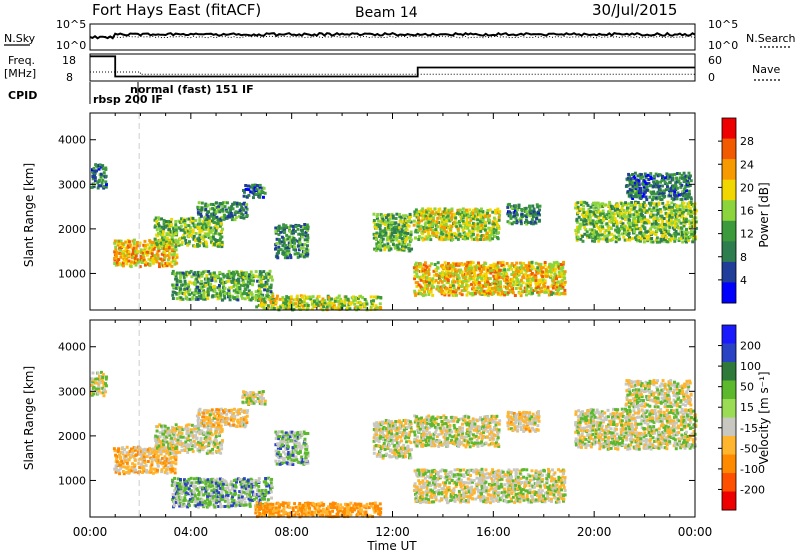 Image resolution: width=800 pixels, height=554 pixels. What do you see at coordinates (72, 273) in the screenshot?
I see `power-y-tick-label: 1000` at bounding box center [72, 273].